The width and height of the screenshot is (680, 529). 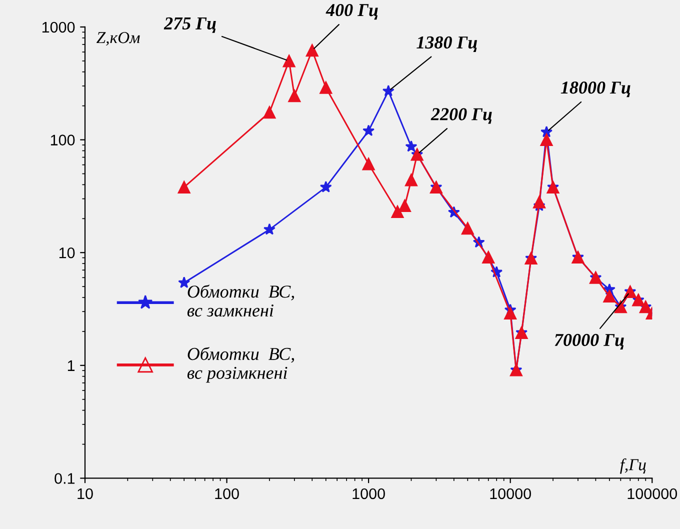 I want to click on y-tick-label: 1, so click(x=71, y=365).